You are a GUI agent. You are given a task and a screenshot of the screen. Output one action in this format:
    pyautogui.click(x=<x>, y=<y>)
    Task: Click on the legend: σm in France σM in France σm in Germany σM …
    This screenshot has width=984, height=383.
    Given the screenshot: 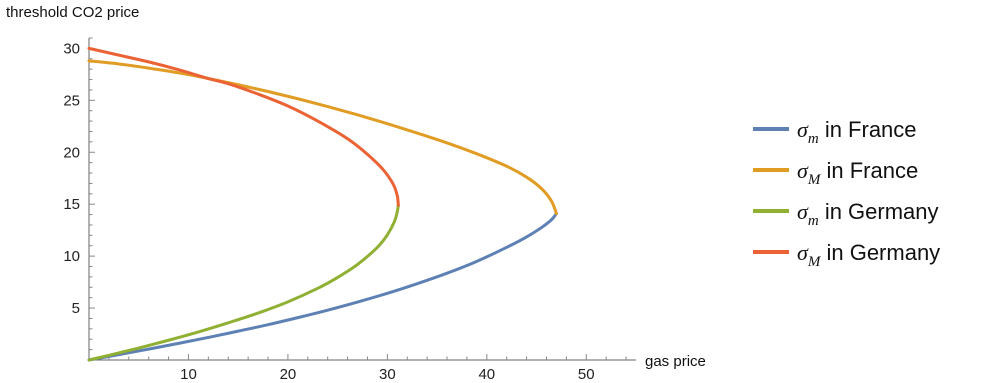 What is the action you would take?
    pyautogui.click(x=846, y=193)
    